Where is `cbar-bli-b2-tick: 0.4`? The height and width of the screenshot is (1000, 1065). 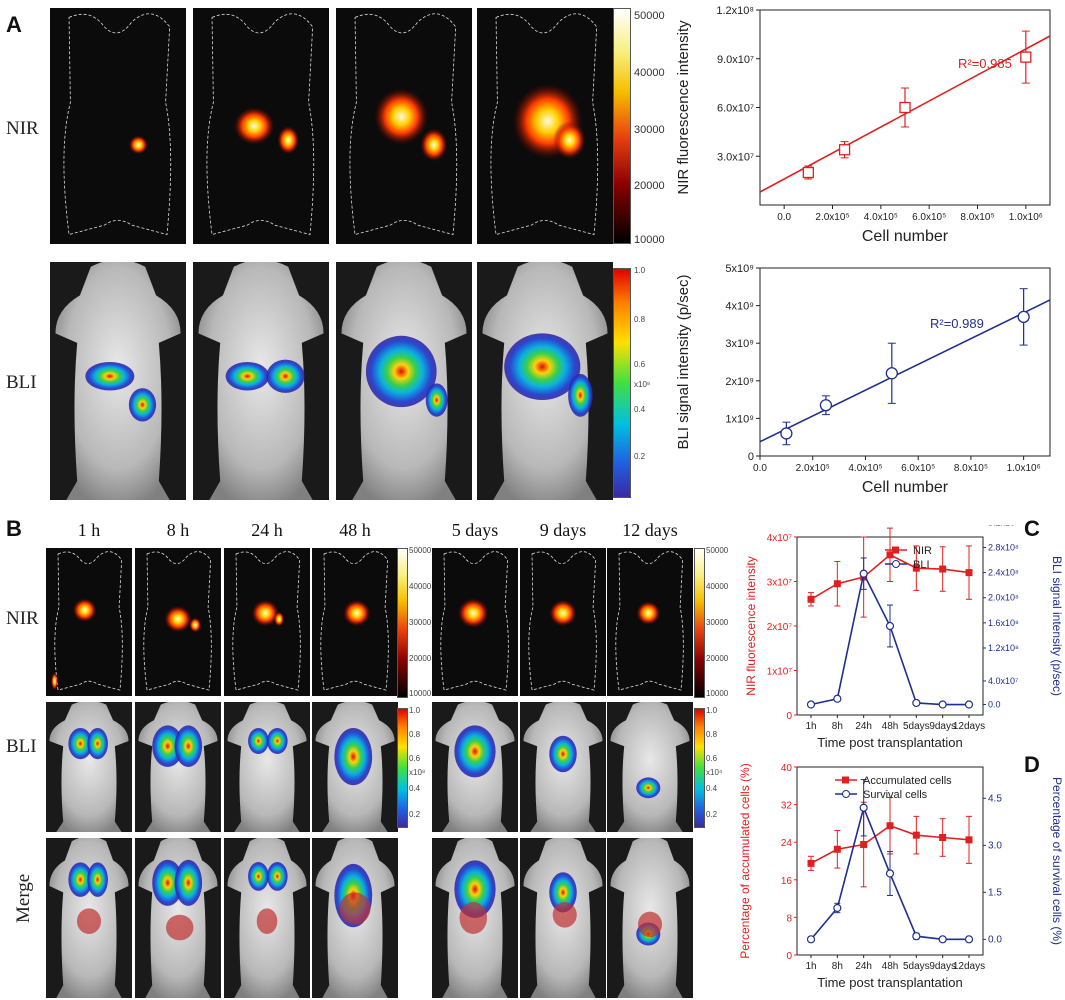
cbar-bli-b2-tick: 0.4 is located at coordinates (712, 788).